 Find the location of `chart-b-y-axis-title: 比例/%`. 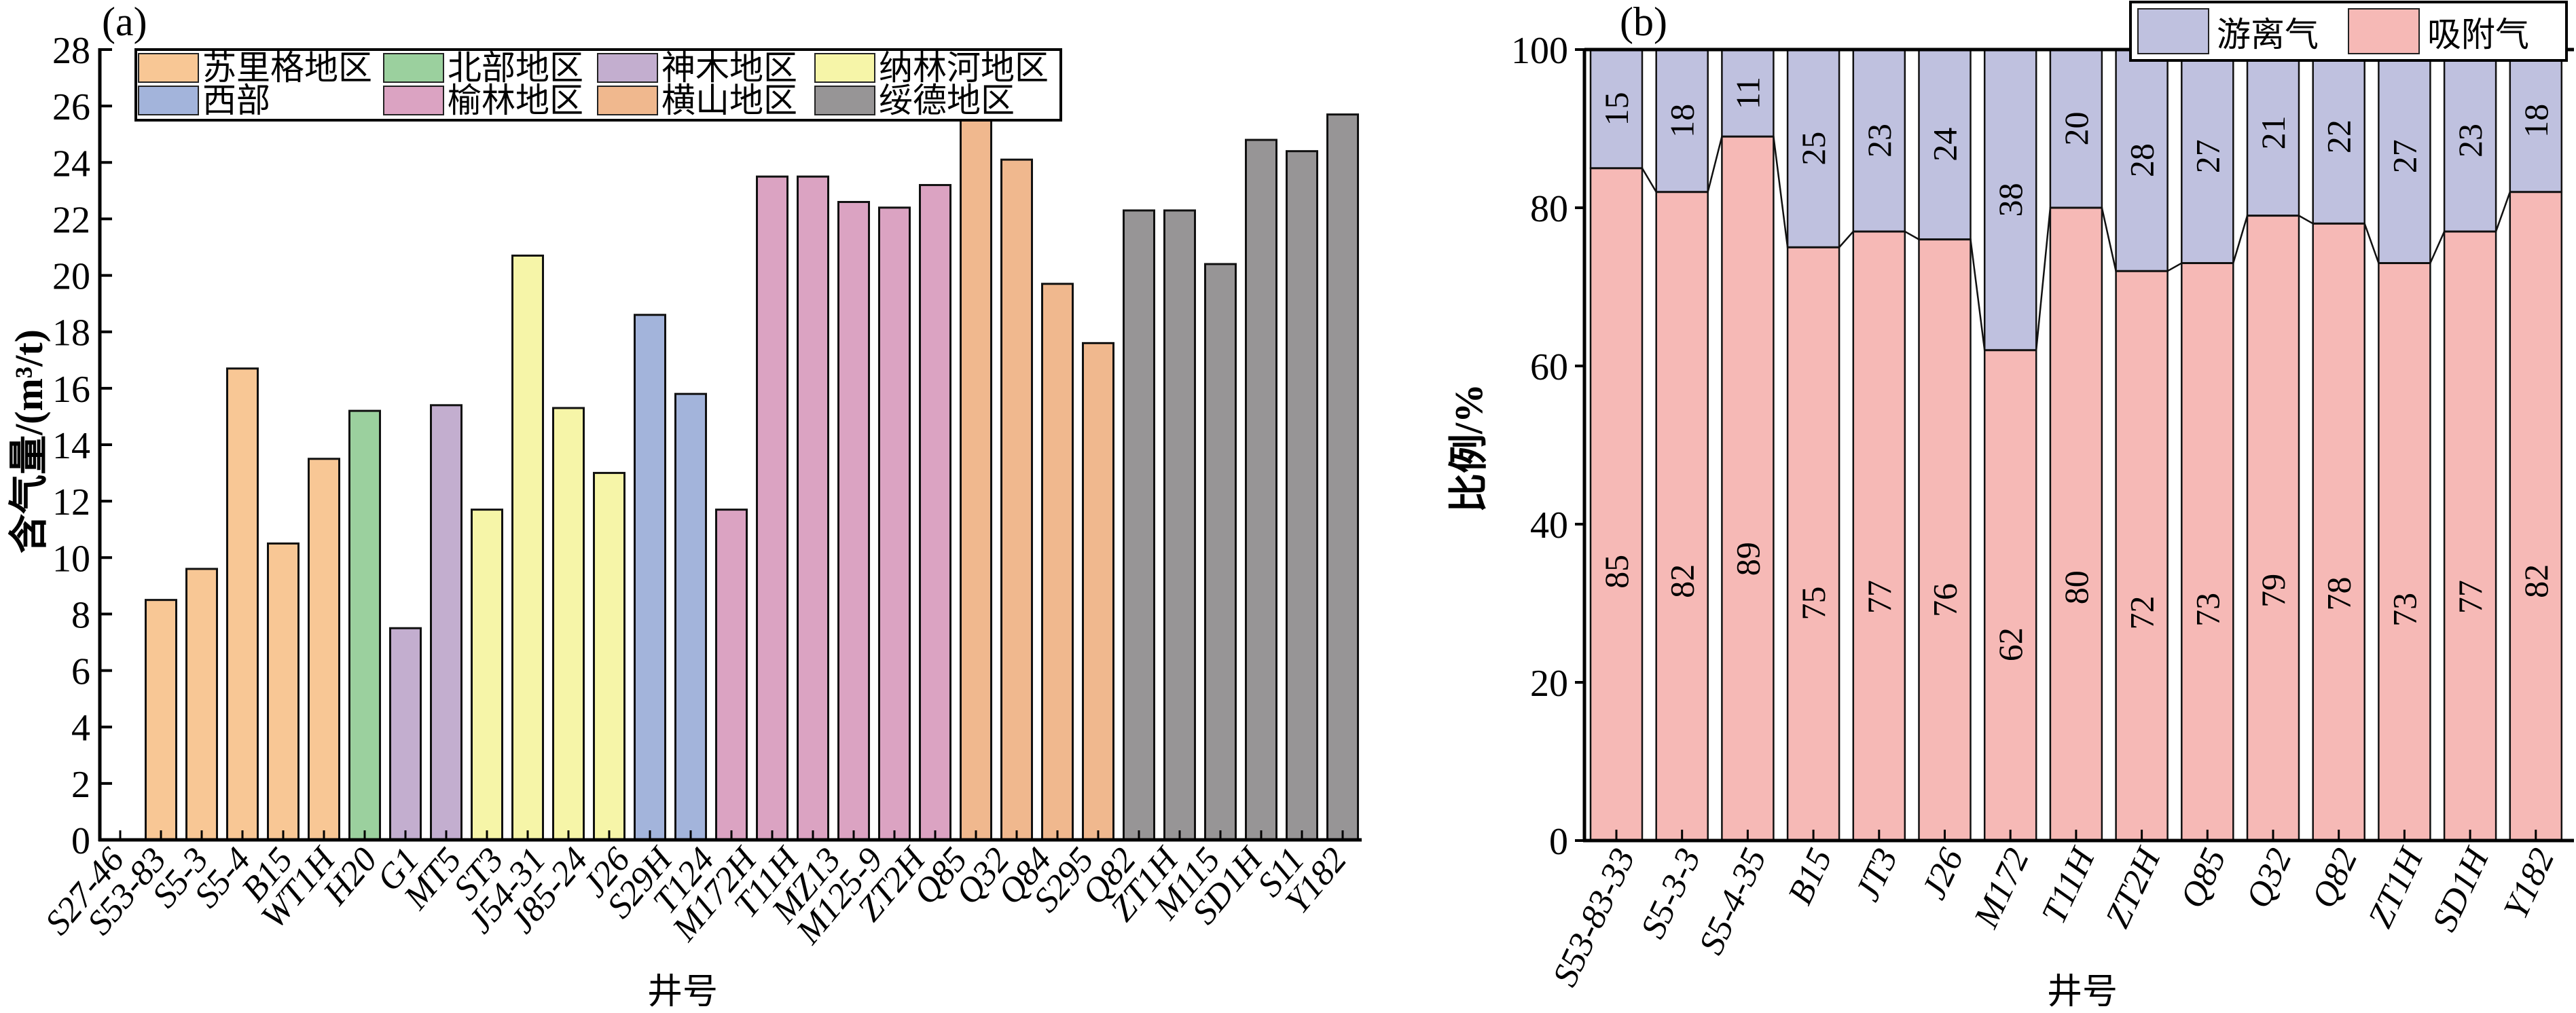

chart-b-y-axis-title: 比例/% is located at coordinates (1469, 448).